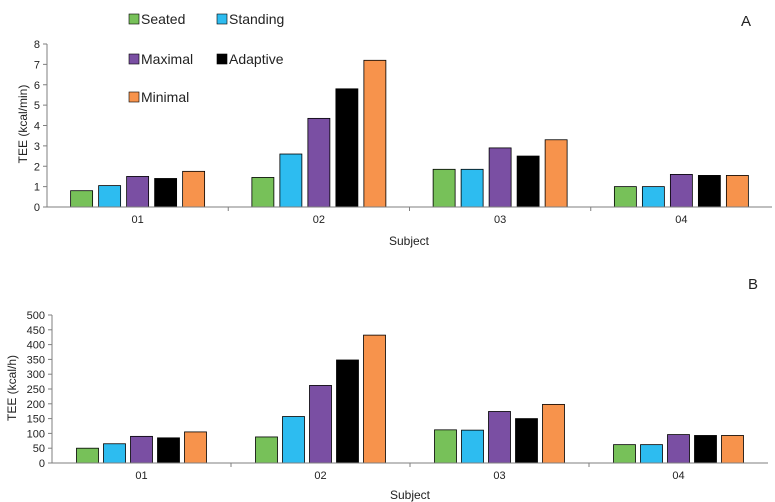 The image size is (775, 502). Describe the element at coordinates (410, 495) in the screenshot. I see `chart-b-xlabel: Subject` at that location.